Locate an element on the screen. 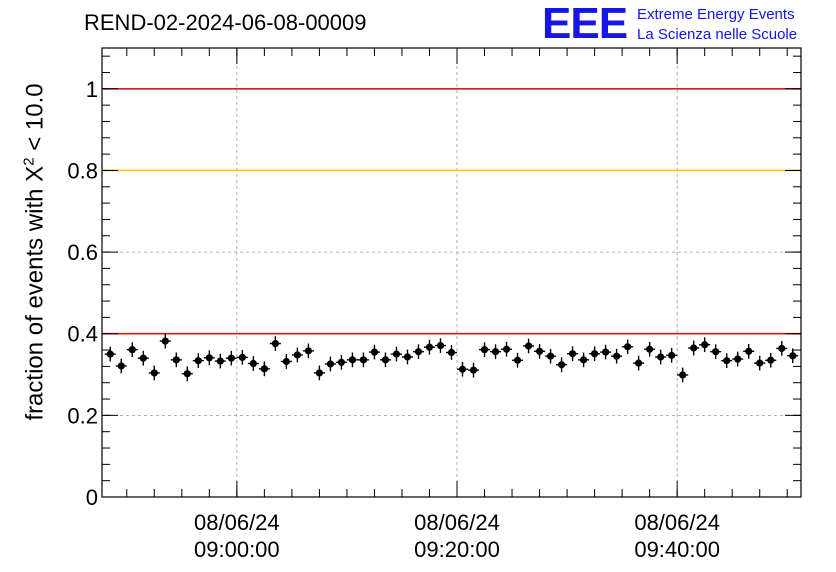 Image resolution: width=836 pixels, height=572 pixels. y-axis-label-prefix: fraction of events with X is located at coordinates (35, 293).